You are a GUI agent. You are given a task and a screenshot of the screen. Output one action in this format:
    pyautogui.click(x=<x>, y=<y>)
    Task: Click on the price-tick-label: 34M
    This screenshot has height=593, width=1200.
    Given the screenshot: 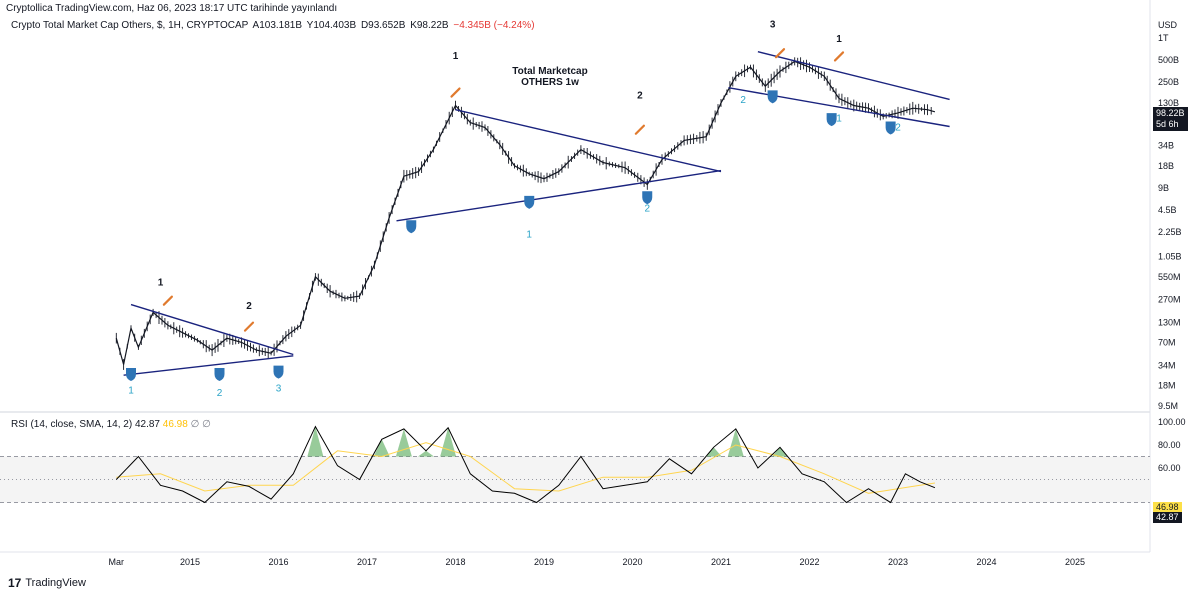 What is the action you would take?
    pyautogui.click(x=1167, y=365)
    